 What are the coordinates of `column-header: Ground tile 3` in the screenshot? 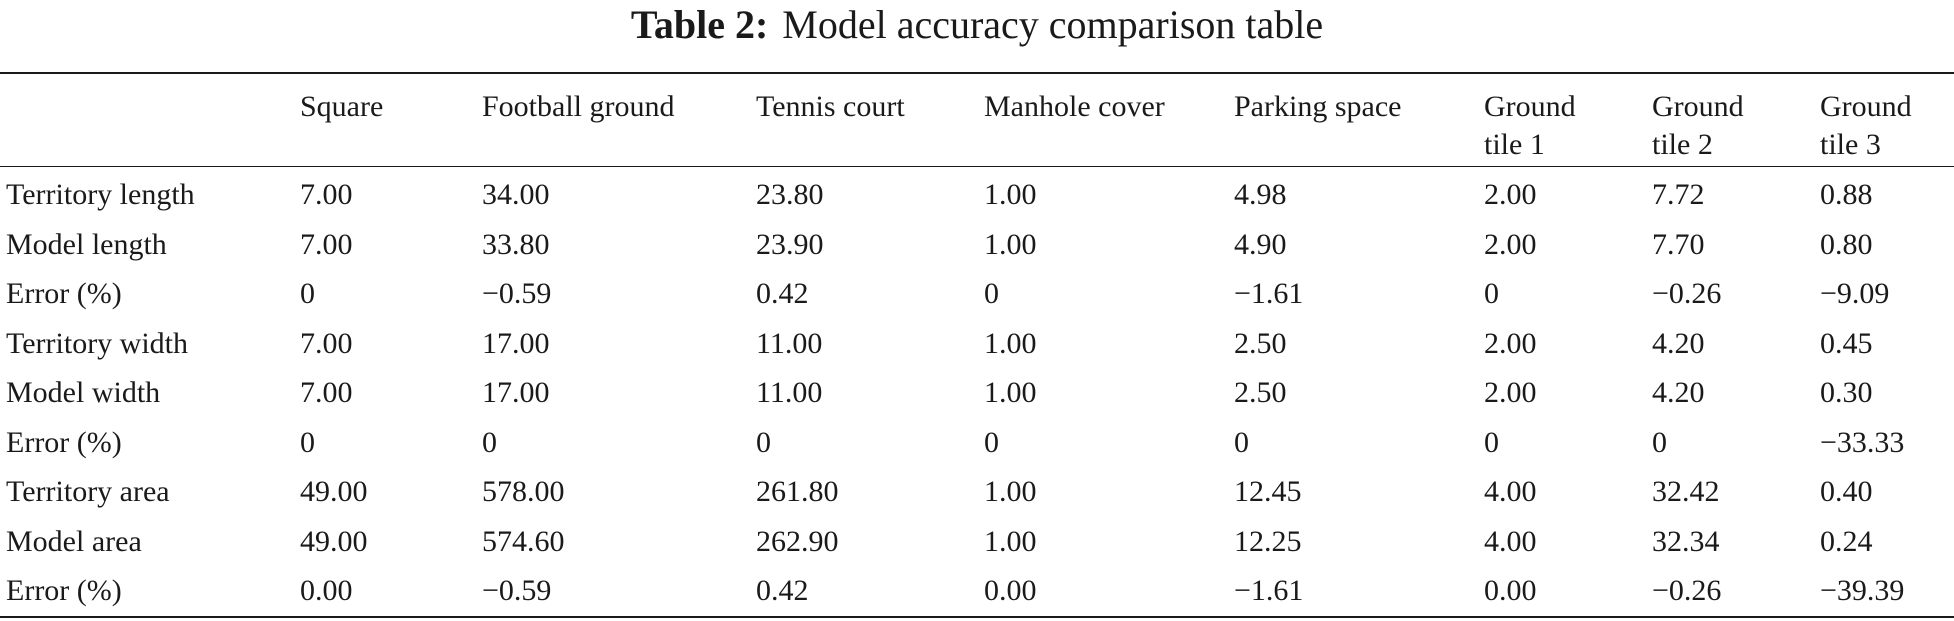 It's located at (1866, 126).